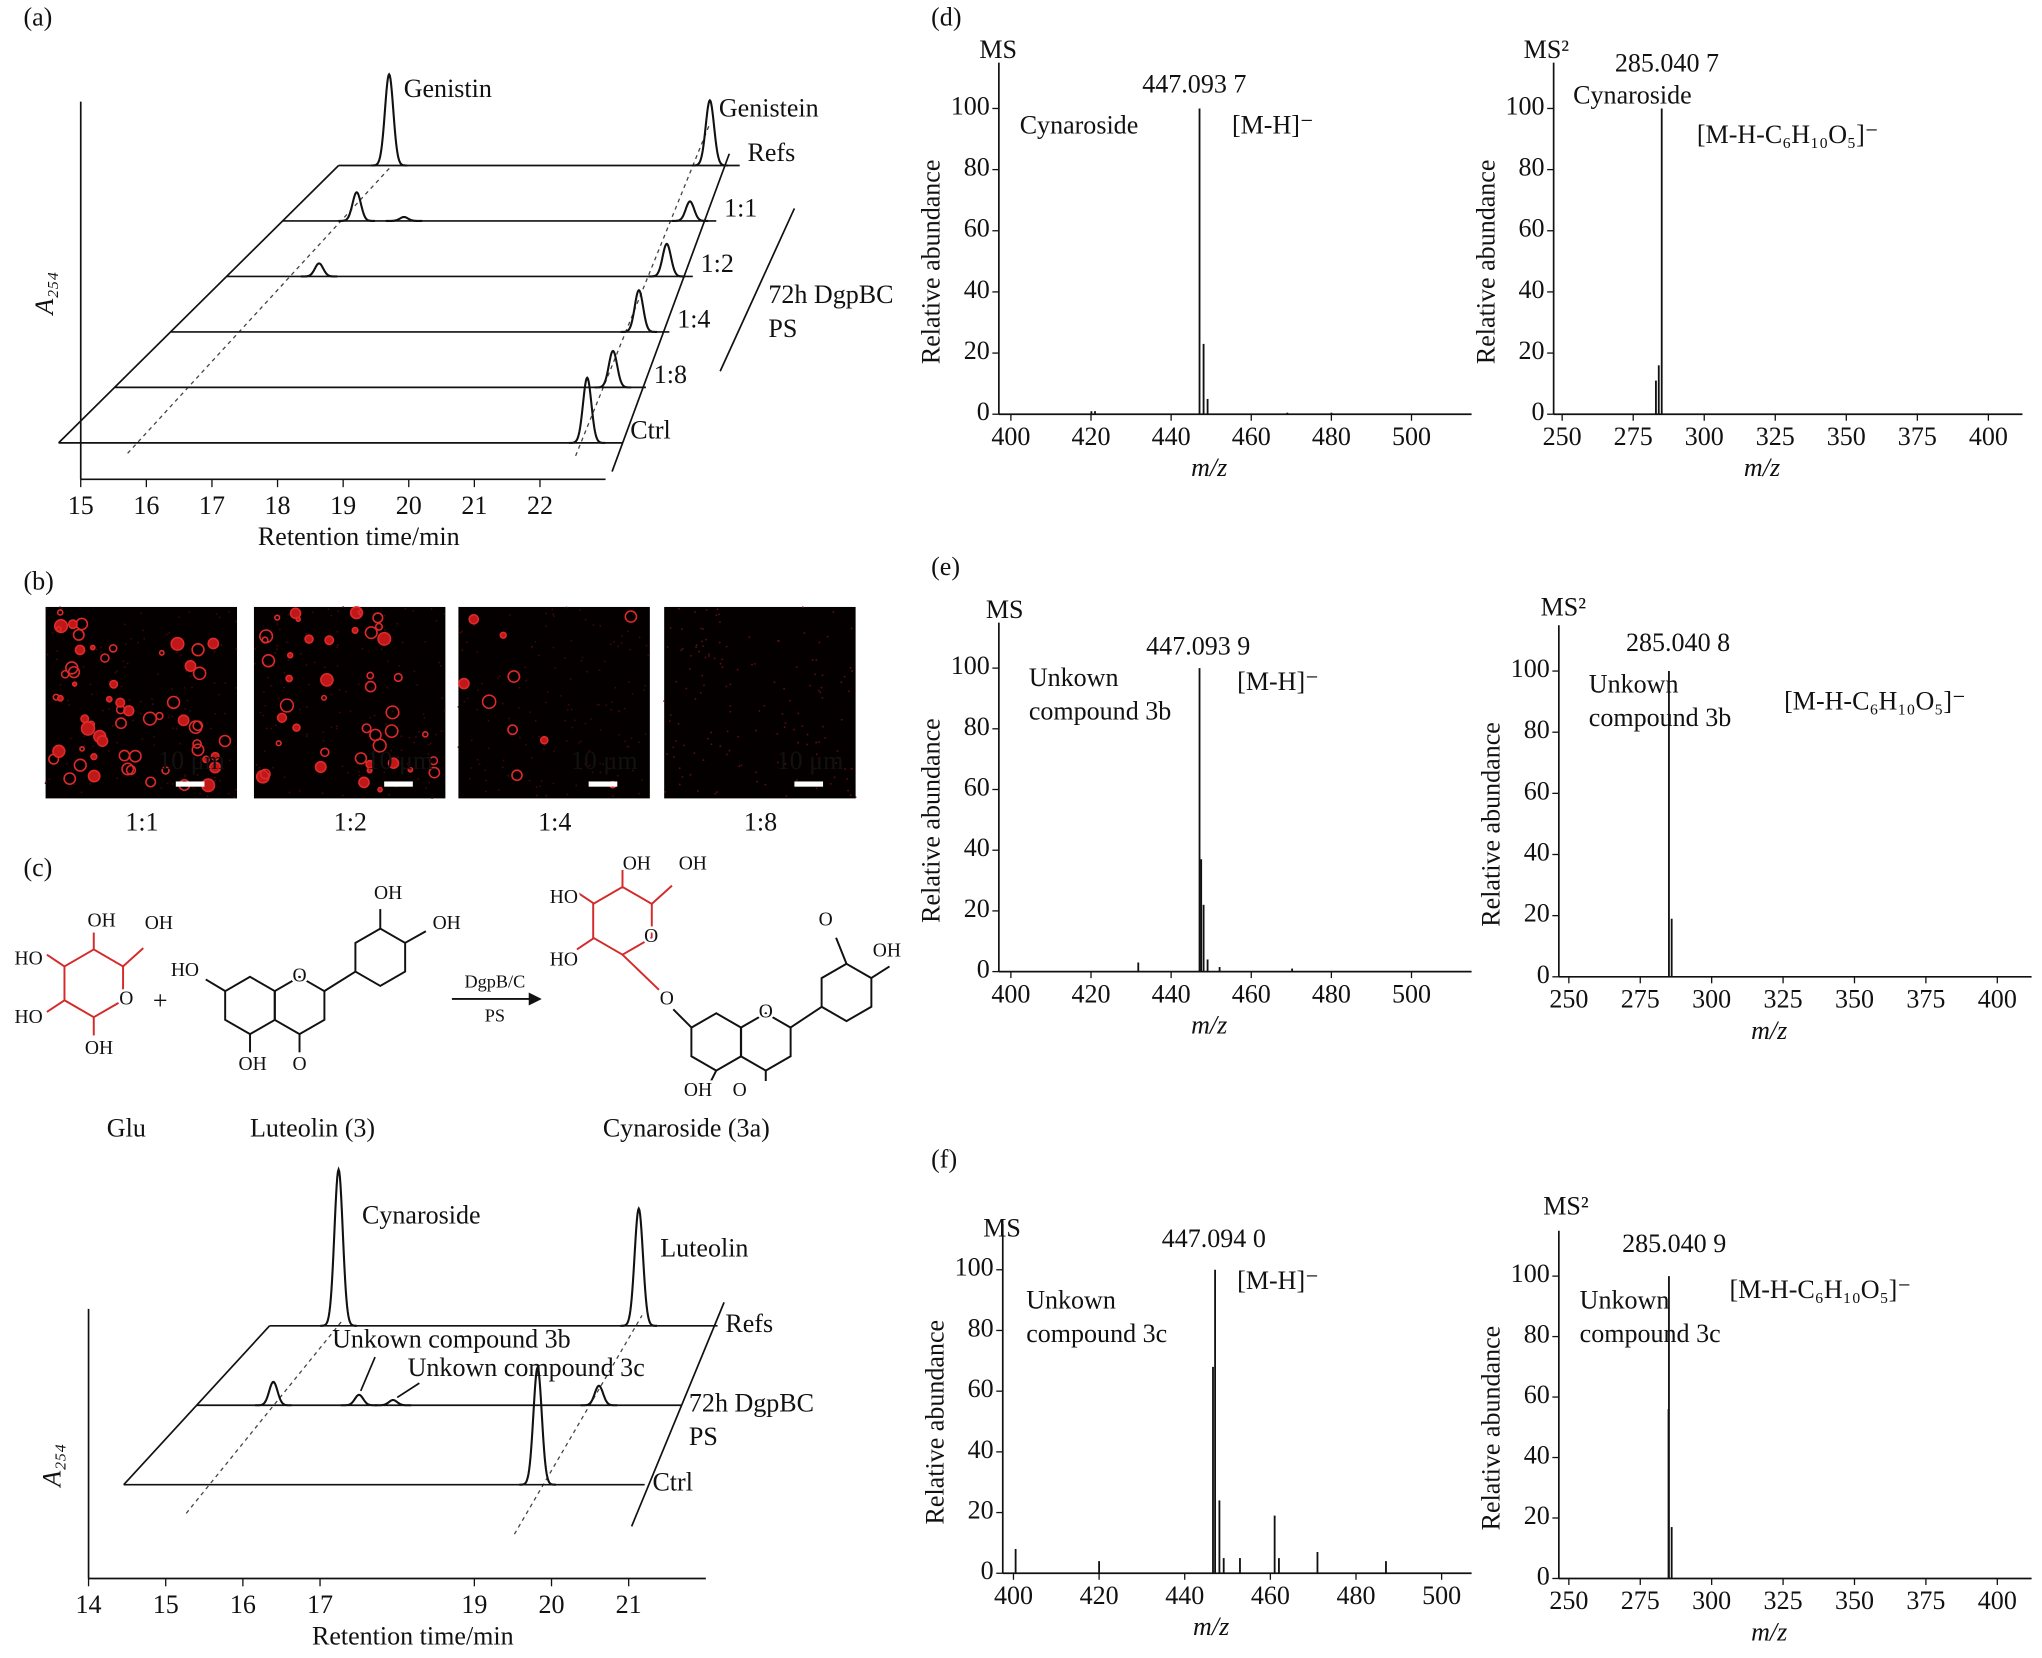 Image resolution: width=2042 pixels, height=1658 pixels. What do you see at coordinates (1640, 1600) in the screenshot?
I see `x-tick-label: 275` at bounding box center [1640, 1600].